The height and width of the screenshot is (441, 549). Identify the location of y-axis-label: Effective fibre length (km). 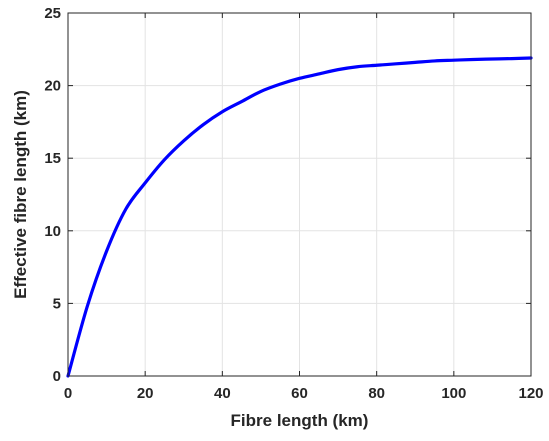
(20, 194).